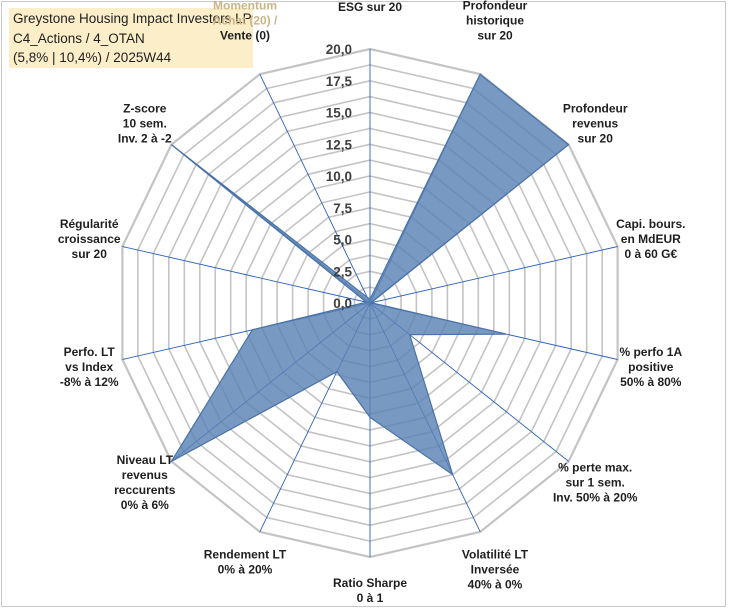 This screenshot has height=610, width=729. I want to click on axis-label-line: % perte max., so click(595, 468).